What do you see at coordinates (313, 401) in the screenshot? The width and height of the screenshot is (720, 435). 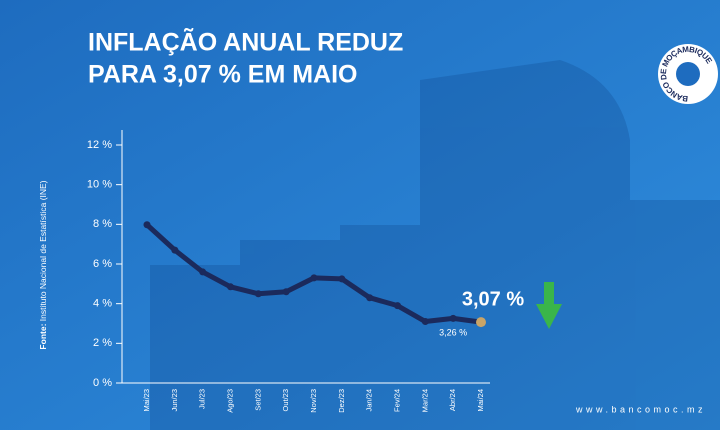 I see `x-tick-label: Nov/23` at bounding box center [313, 401].